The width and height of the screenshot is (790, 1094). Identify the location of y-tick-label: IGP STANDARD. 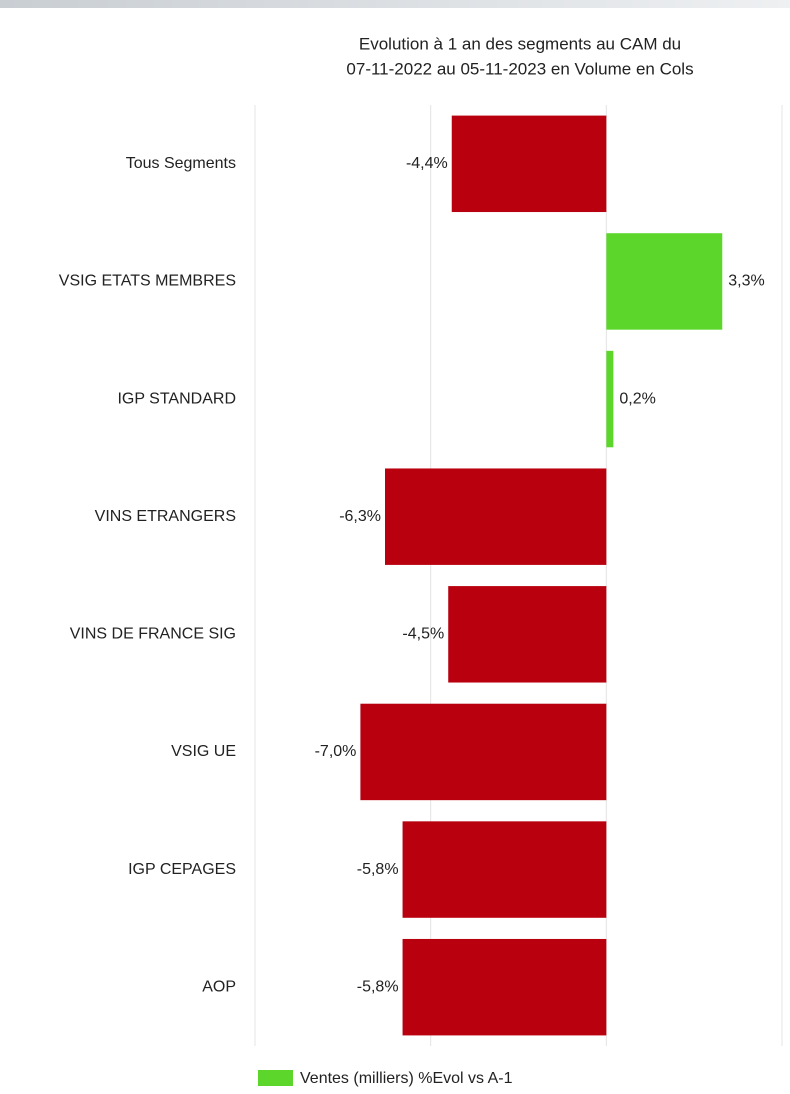
(176, 398).